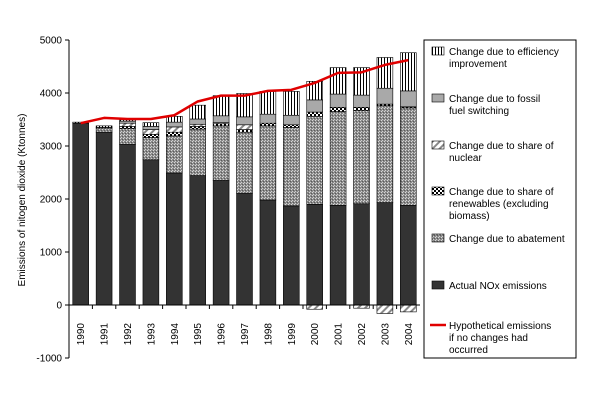  What do you see at coordinates (51, 200) in the screenshot?
I see `y-tick-label: 2000` at bounding box center [51, 200].